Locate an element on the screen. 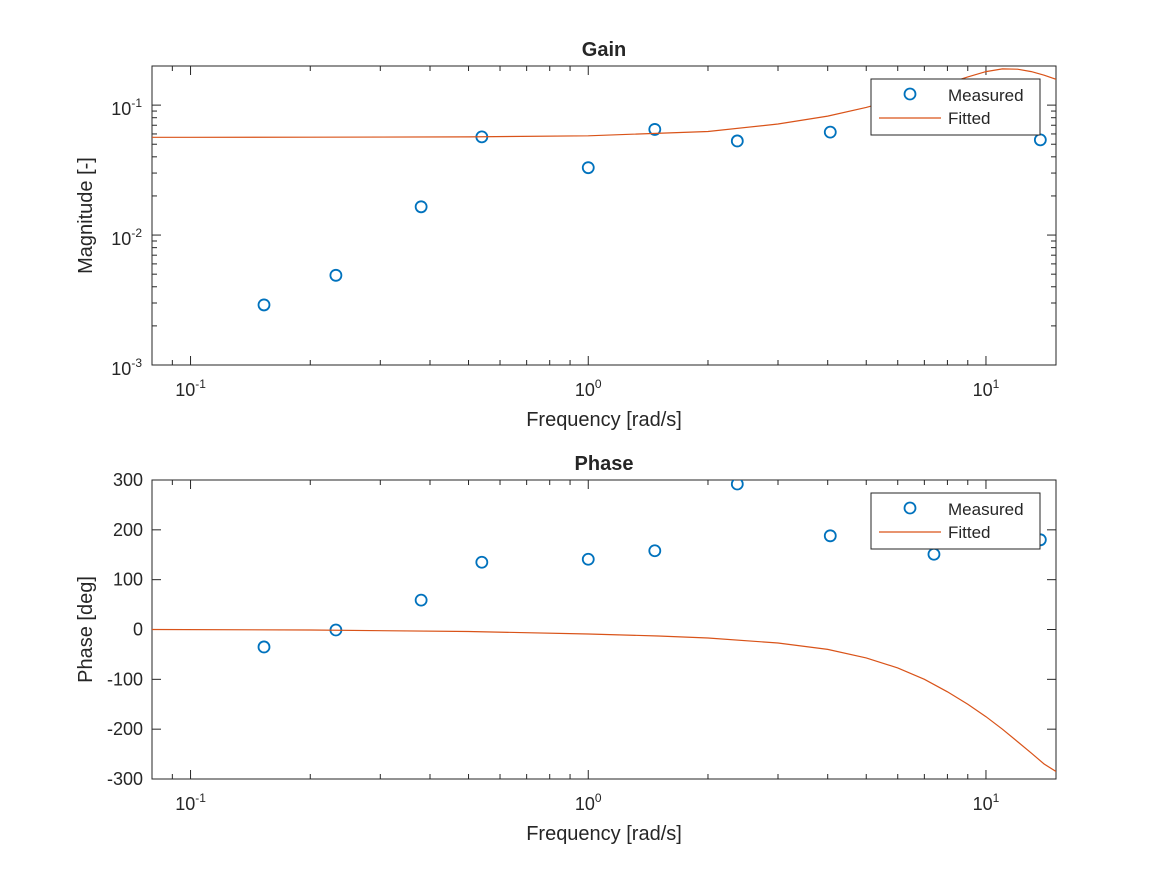 This screenshot has width=1167, height=875. y-tick-label: 10⁻³ is located at coordinates (126, 367).